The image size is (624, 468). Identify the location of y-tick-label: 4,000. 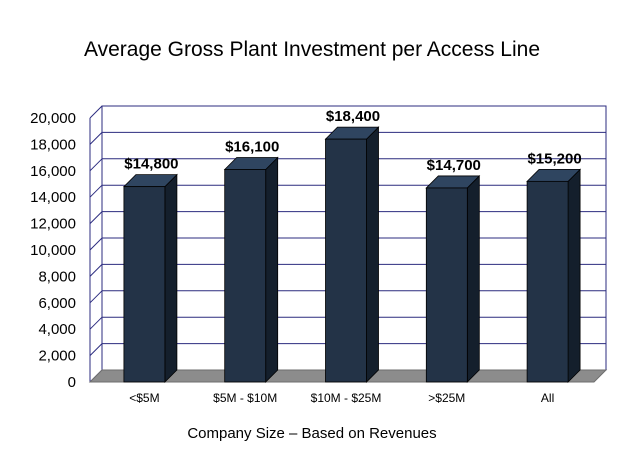
(57, 329).